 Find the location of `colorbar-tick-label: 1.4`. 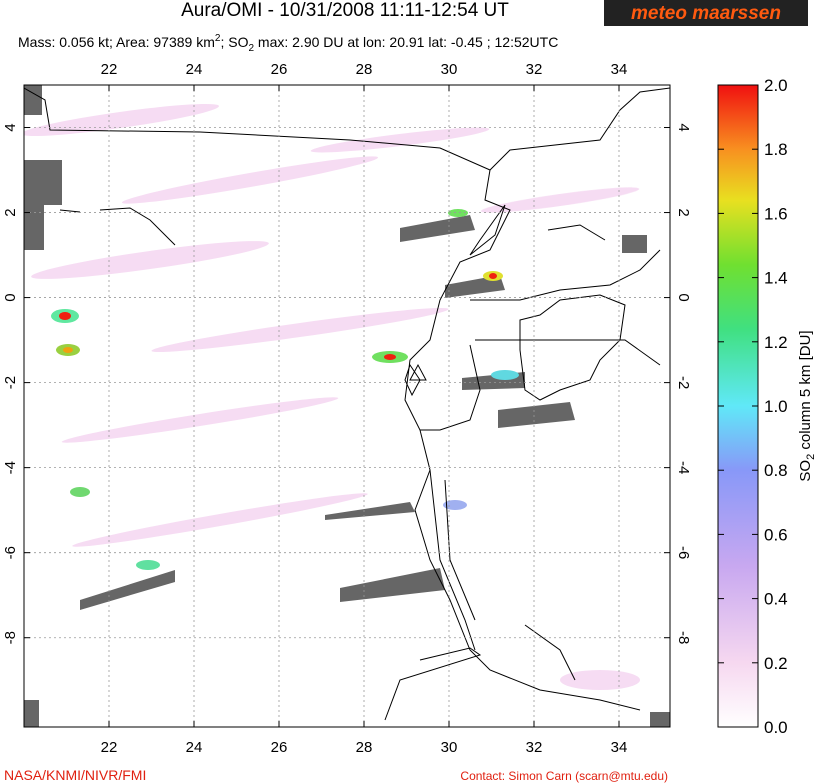

colorbar-tick-label: 1.4 is located at coordinates (776, 278).